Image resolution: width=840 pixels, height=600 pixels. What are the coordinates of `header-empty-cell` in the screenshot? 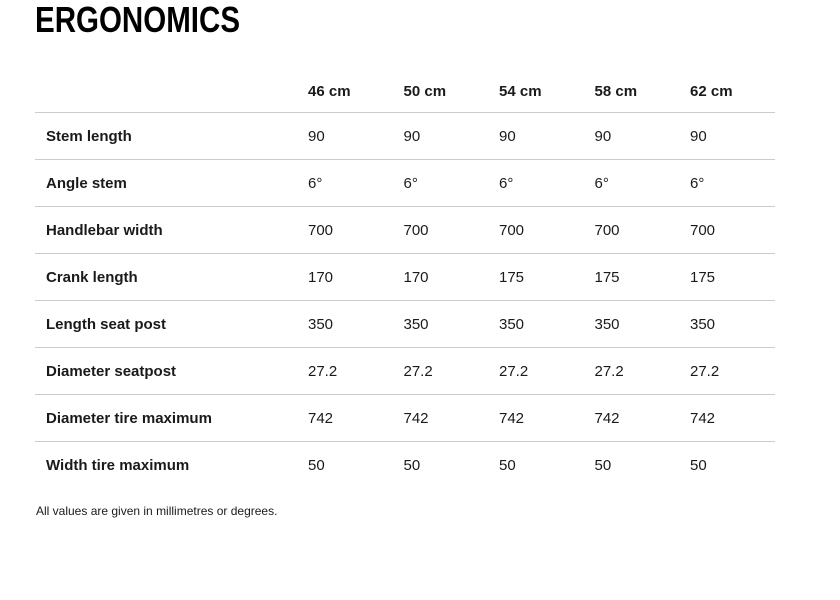 It's located at (171, 91).